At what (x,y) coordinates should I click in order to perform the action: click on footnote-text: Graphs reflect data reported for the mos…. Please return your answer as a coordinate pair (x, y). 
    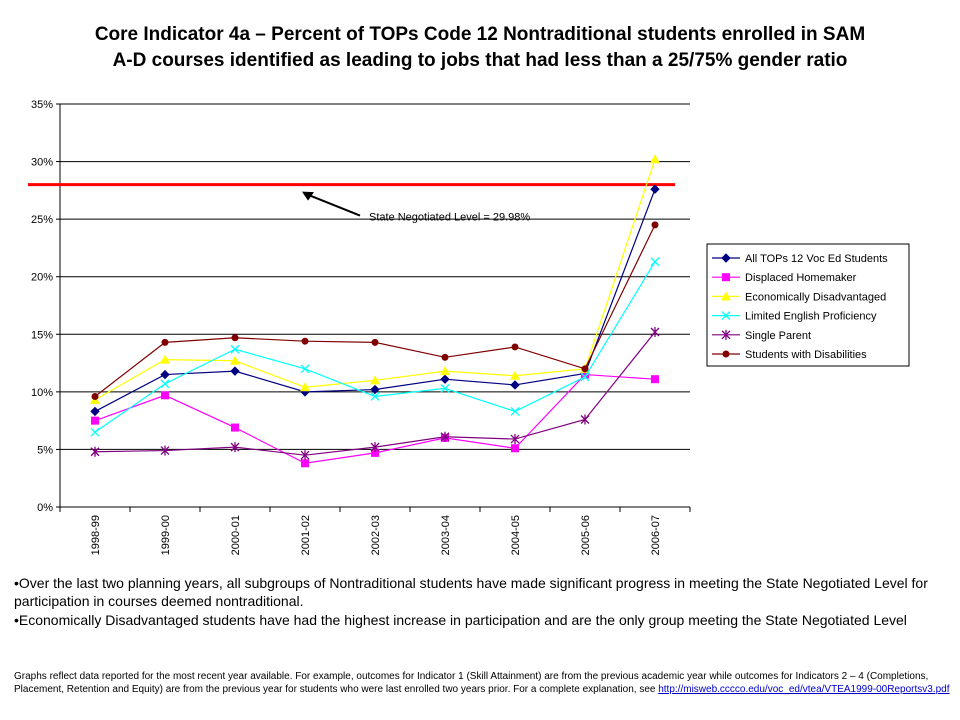
    Looking at the image, I should click on (471, 683).